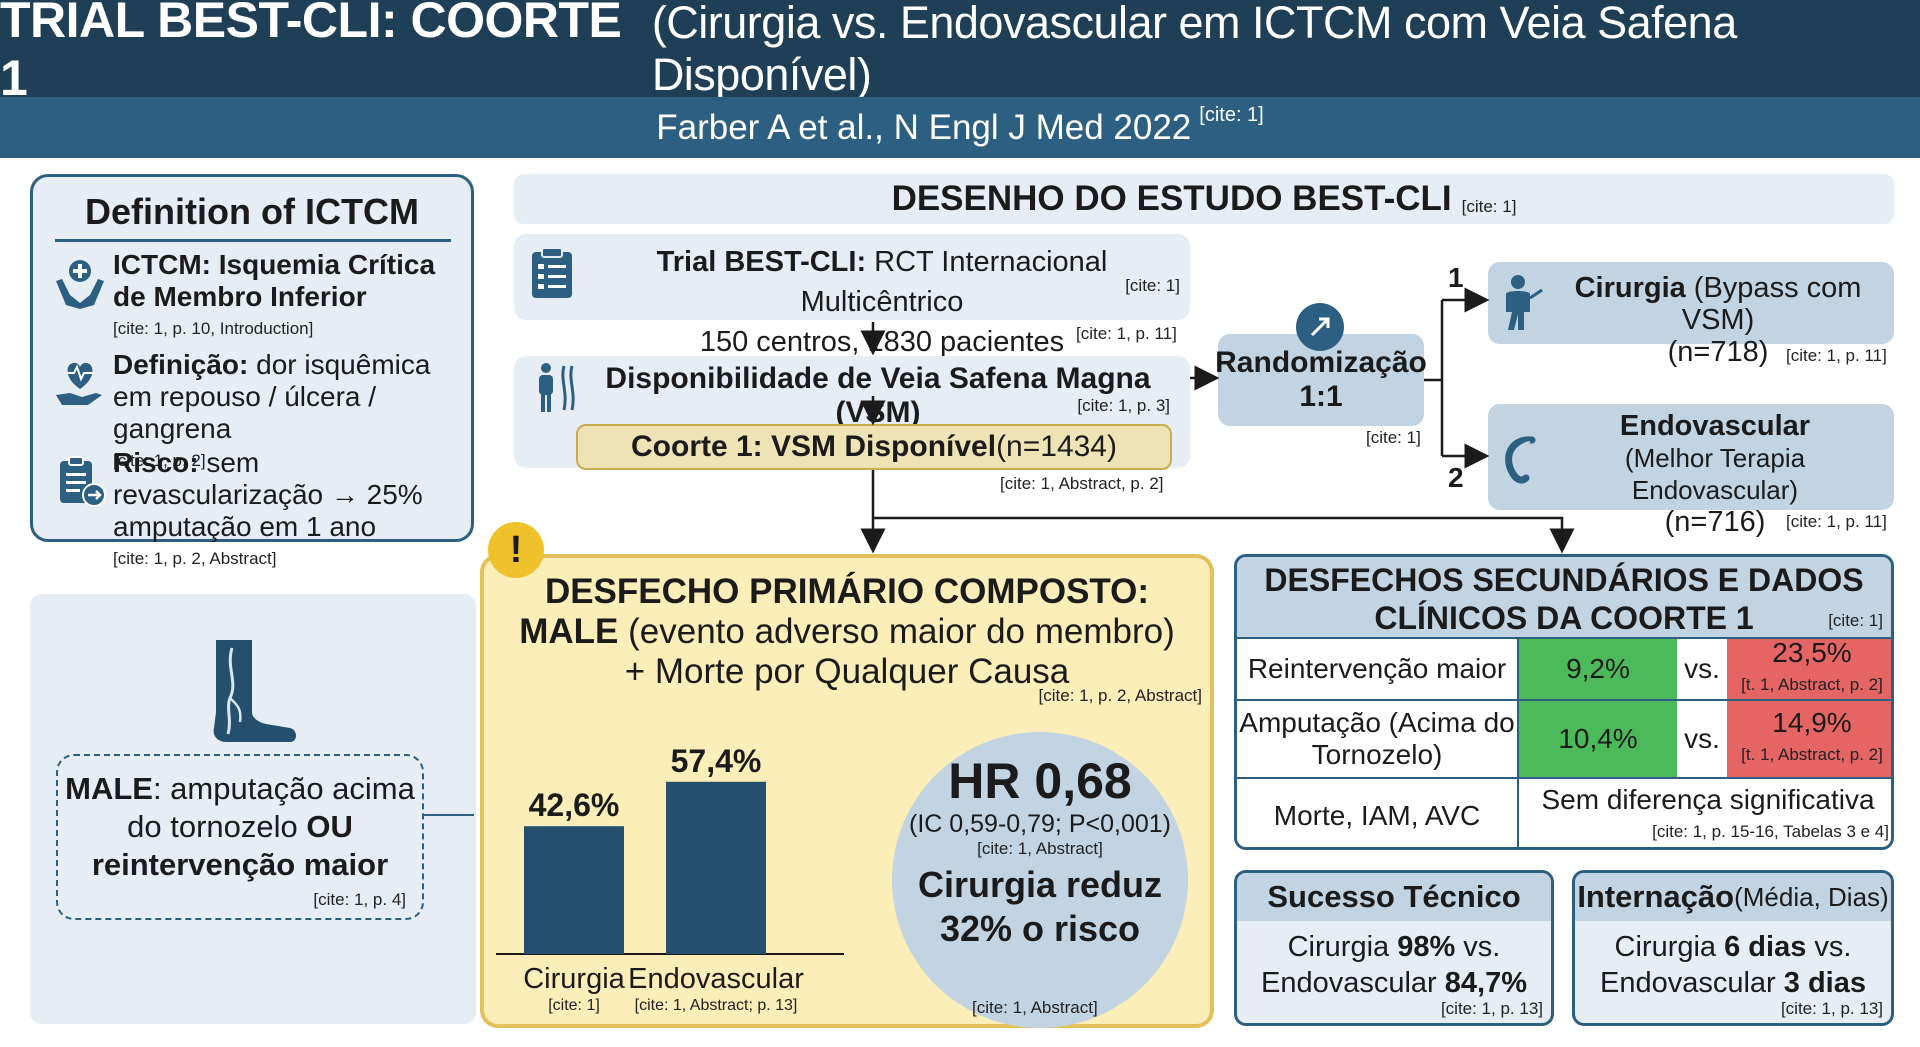 This screenshot has width=1920, height=1047. I want to click on warning-icon: !, so click(516, 550).